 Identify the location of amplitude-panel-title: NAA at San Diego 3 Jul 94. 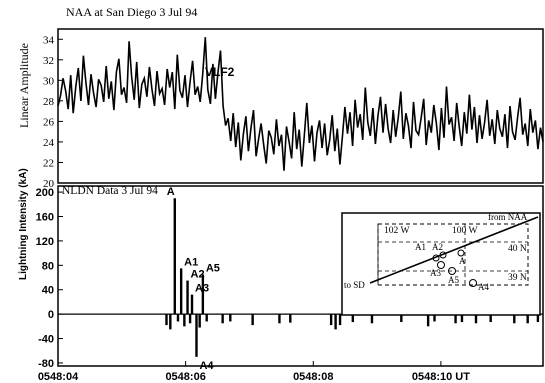
(131, 12).